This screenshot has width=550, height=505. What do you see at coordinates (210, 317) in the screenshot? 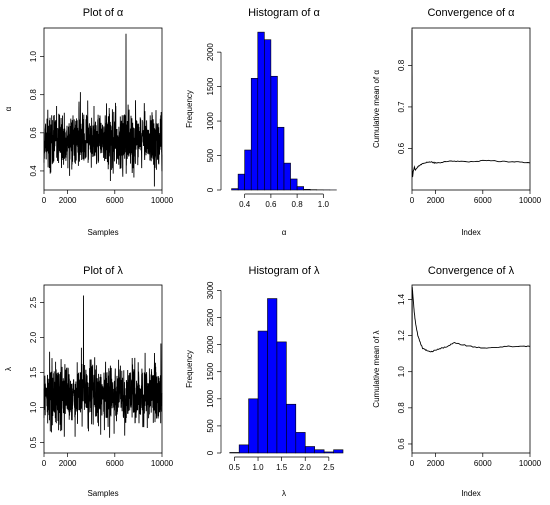
I see `y-tick-label: 2500` at bounding box center [210, 317].